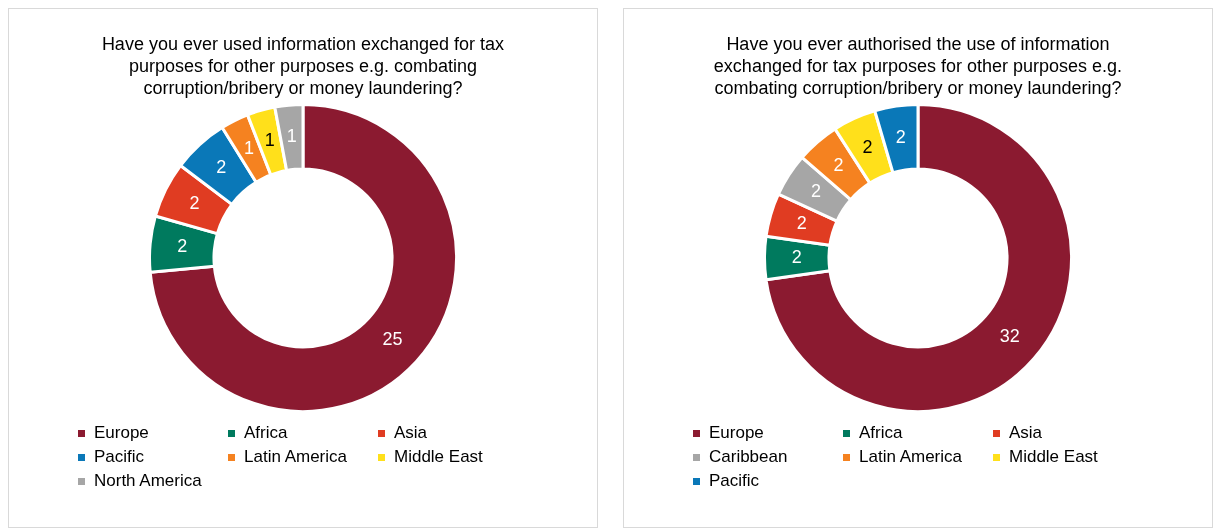  I want to click on data-label: 25, so click(392, 338).